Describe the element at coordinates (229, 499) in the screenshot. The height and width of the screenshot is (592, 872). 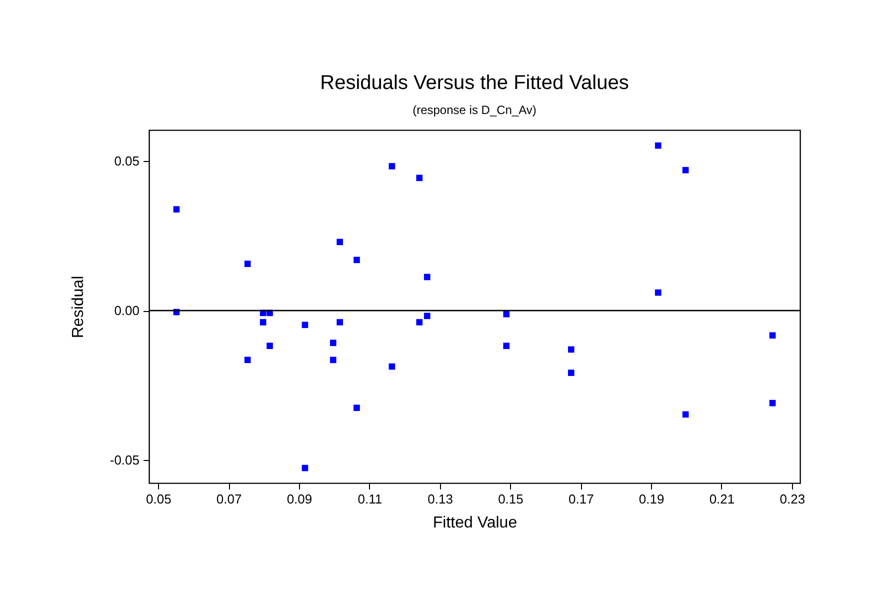
I see `x-tick-label: 0.07` at that location.